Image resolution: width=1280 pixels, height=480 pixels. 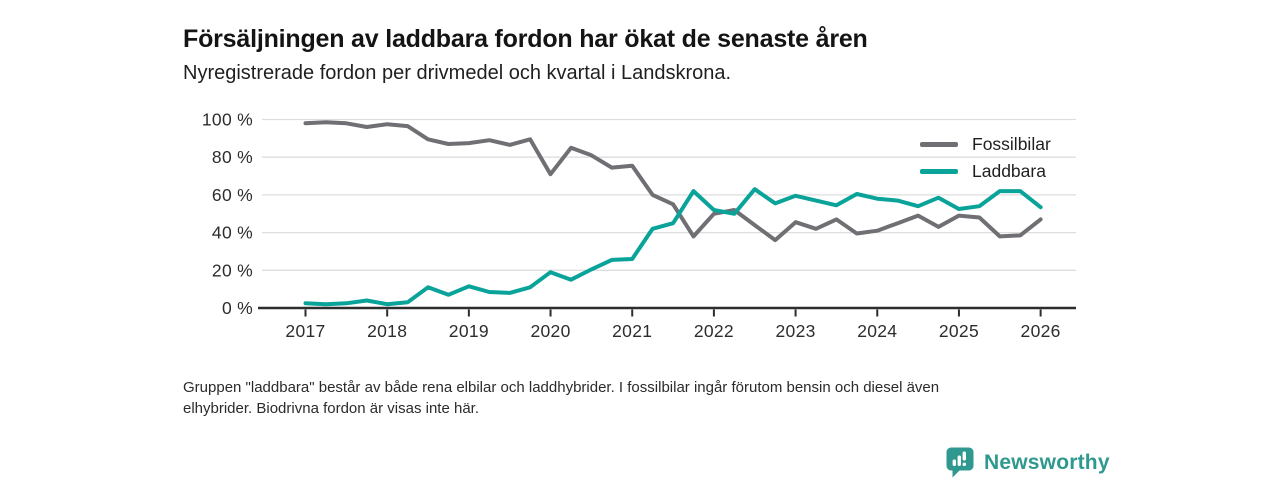 I want to click on x-axis-label: 2021, so click(x=632, y=331).